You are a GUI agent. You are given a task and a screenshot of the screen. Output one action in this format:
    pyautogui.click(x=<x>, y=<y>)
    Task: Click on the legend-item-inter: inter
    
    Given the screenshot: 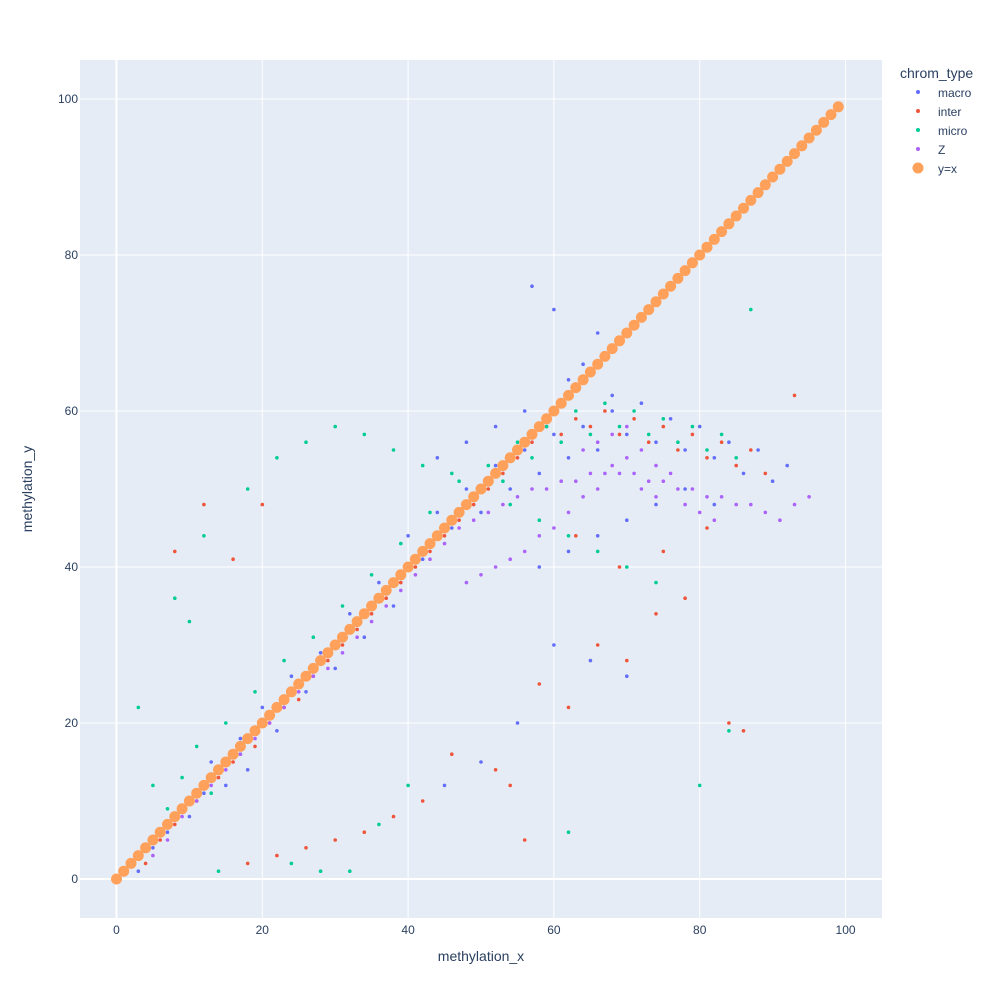 What is the action you would take?
    pyautogui.click(x=938, y=112)
    